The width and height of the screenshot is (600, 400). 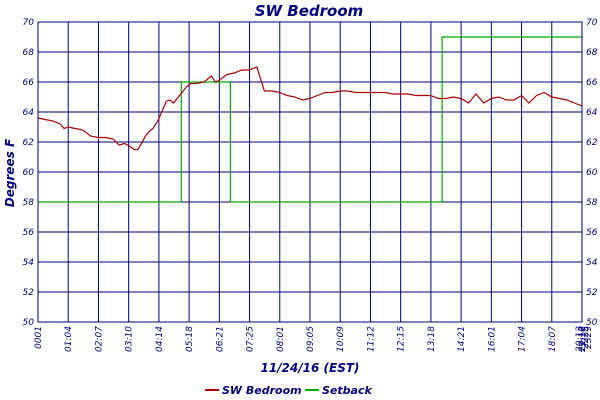 What do you see at coordinates (29, 293) in the screenshot?
I see `y-tick-label: 52` at bounding box center [29, 293].